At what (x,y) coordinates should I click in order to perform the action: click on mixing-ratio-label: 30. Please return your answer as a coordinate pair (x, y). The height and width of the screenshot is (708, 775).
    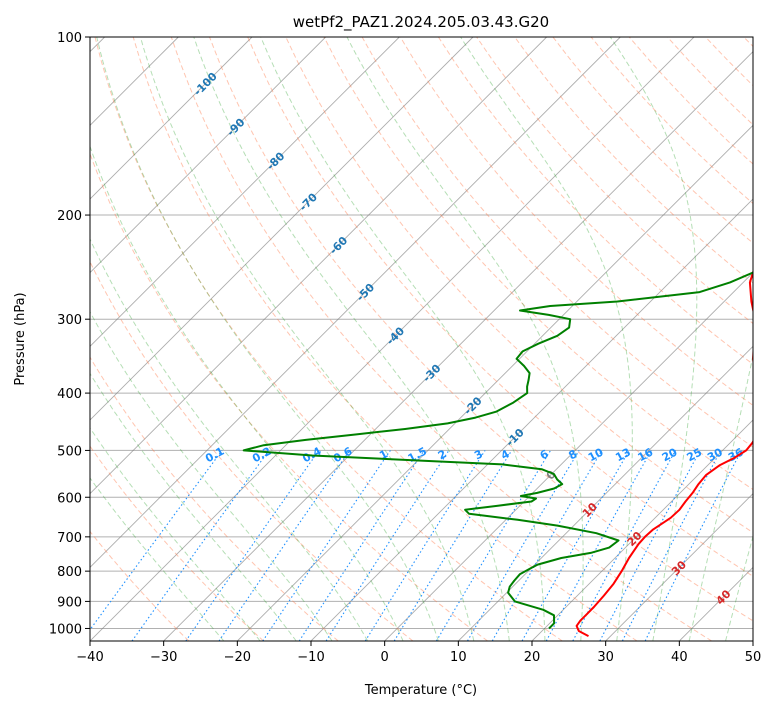
    Looking at the image, I should click on (715, 454).